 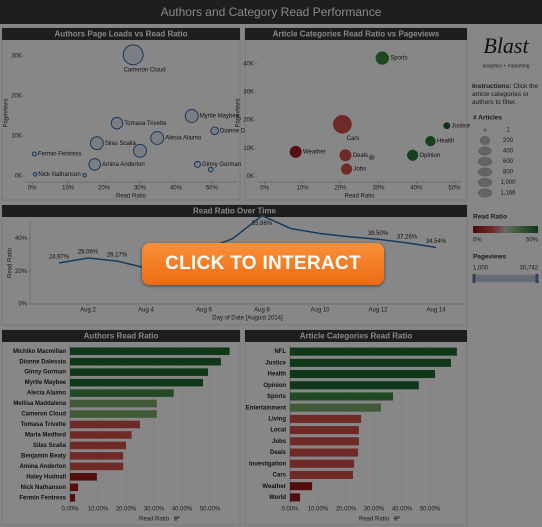 I want to click on point-label: Weather, so click(x=314, y=152).